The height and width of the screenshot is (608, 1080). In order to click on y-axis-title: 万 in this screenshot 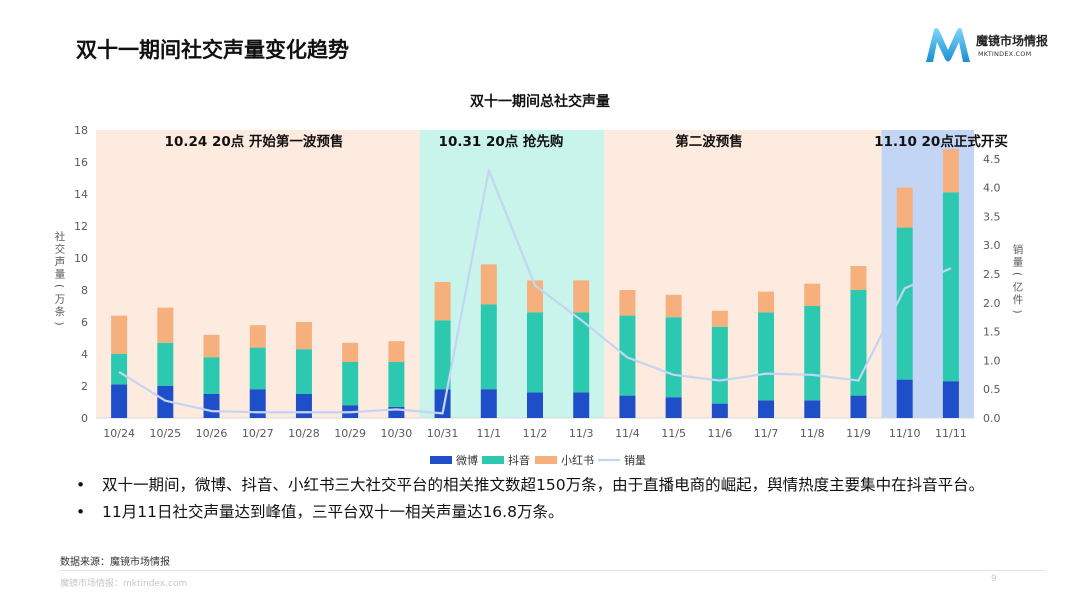, I will do `click(60, 300)`.